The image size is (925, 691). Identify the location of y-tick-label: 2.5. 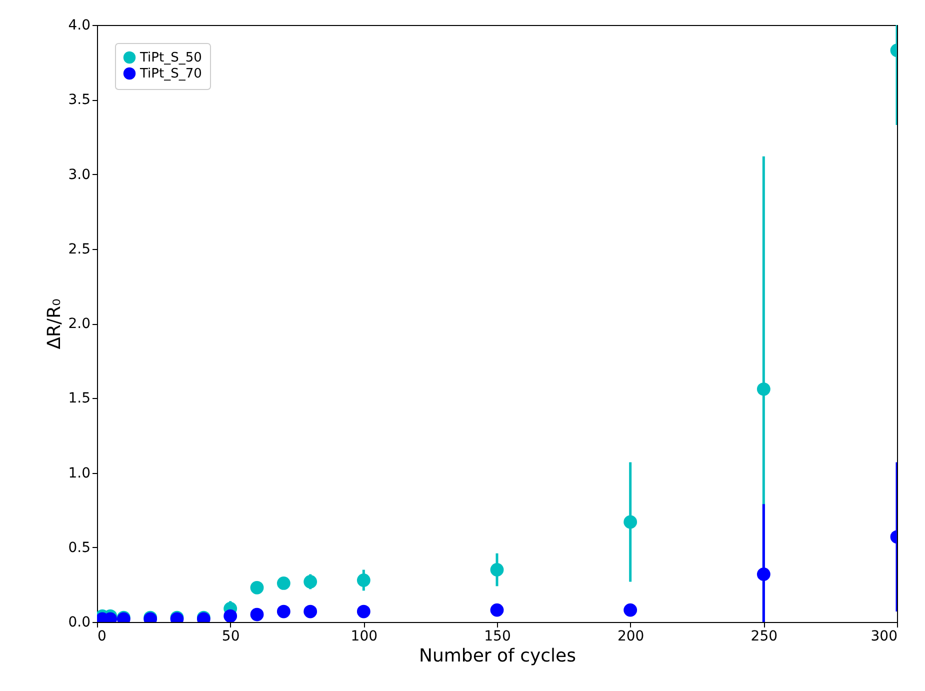
(79, 249).